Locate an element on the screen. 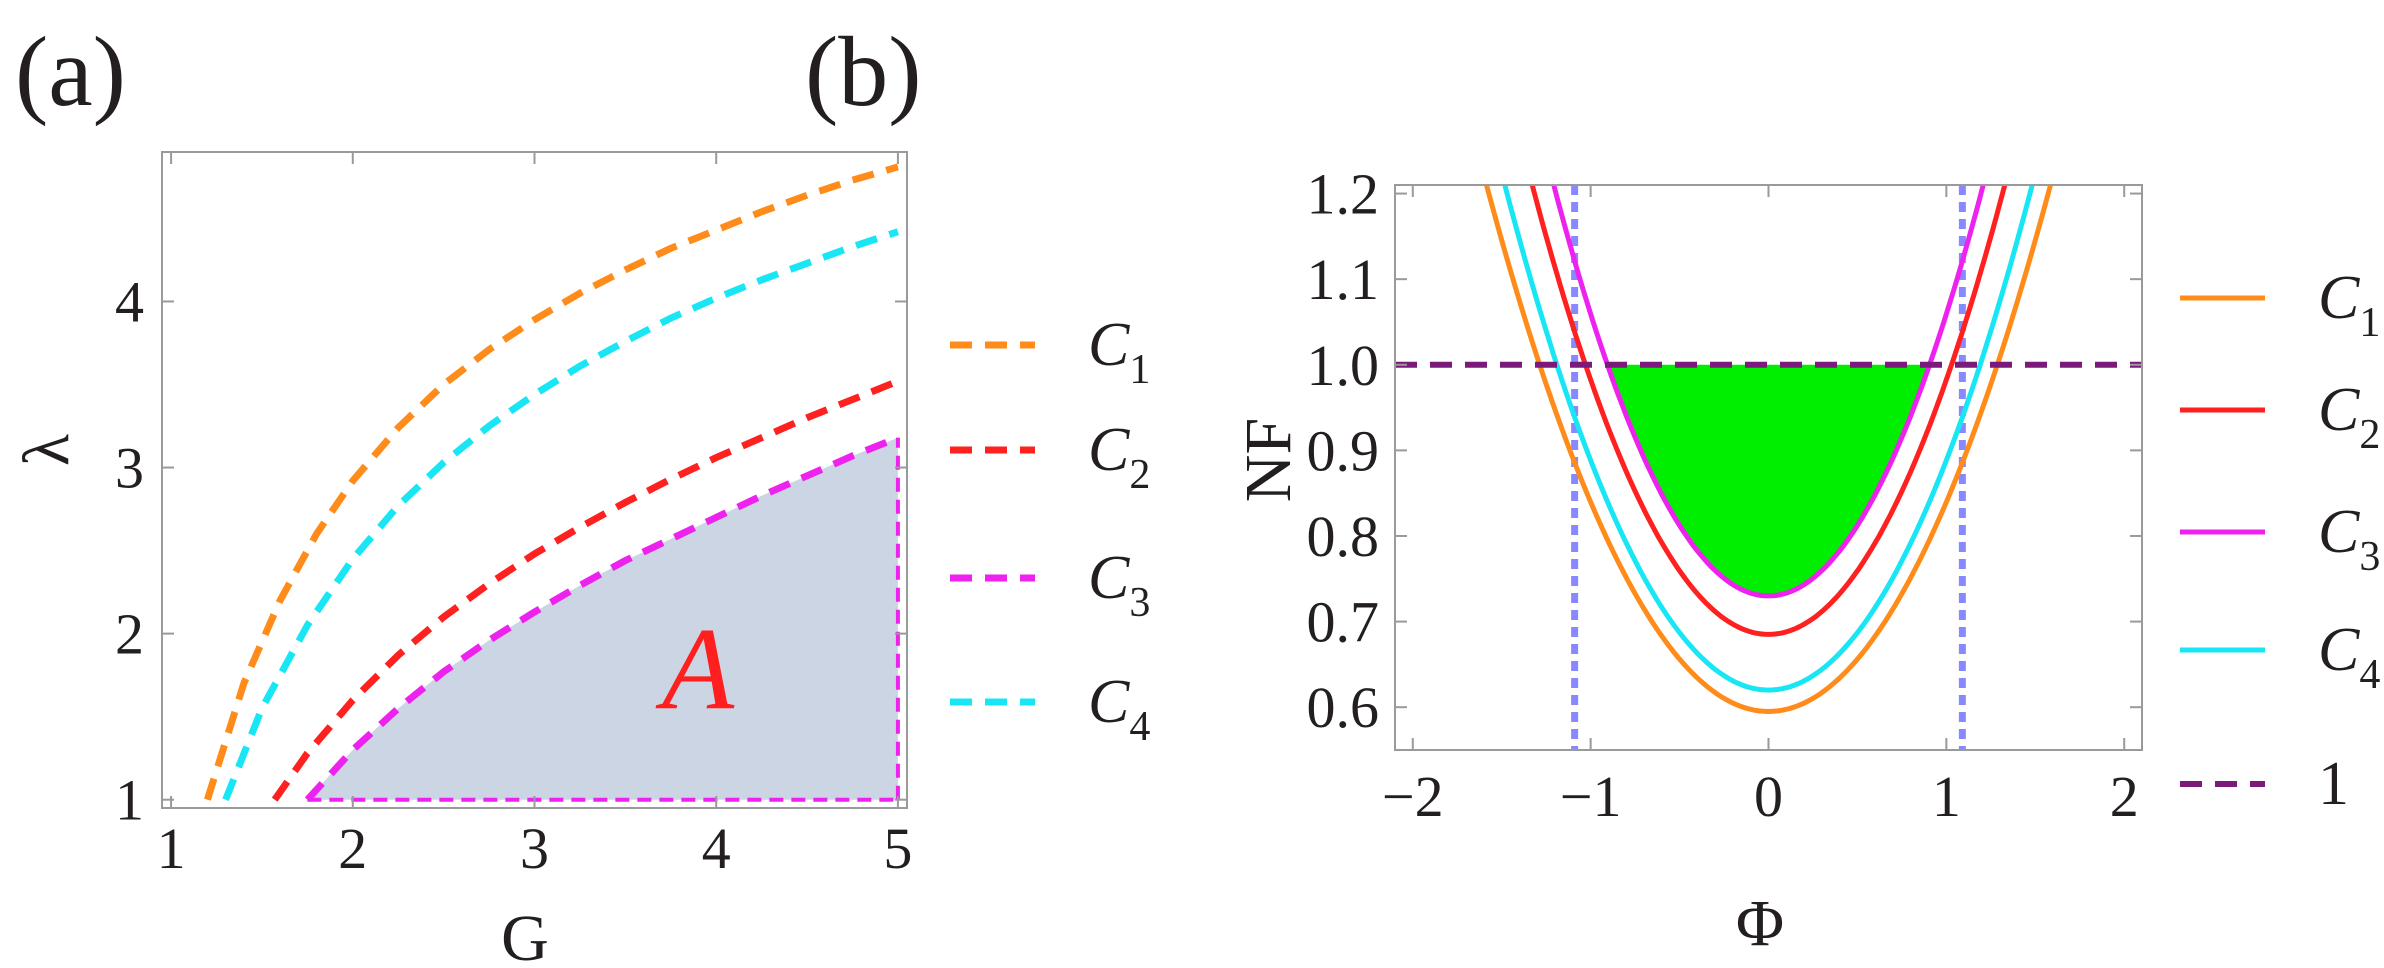  y-tick-label: 0.7 is located at coordinates (1343, 622).